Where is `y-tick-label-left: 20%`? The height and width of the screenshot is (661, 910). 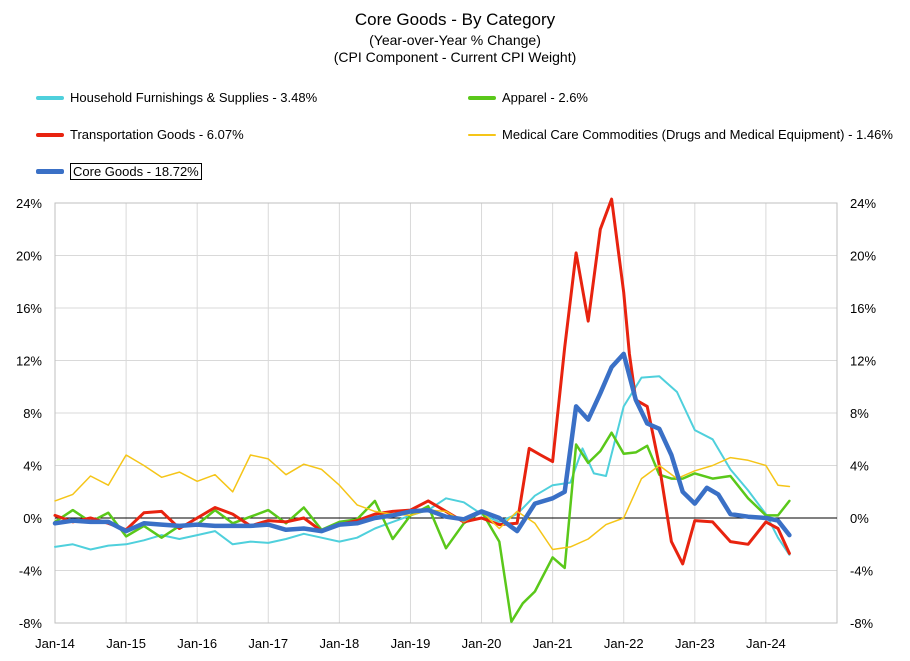
y-tick-label-left: 20% is located at coordinates (29, 256).